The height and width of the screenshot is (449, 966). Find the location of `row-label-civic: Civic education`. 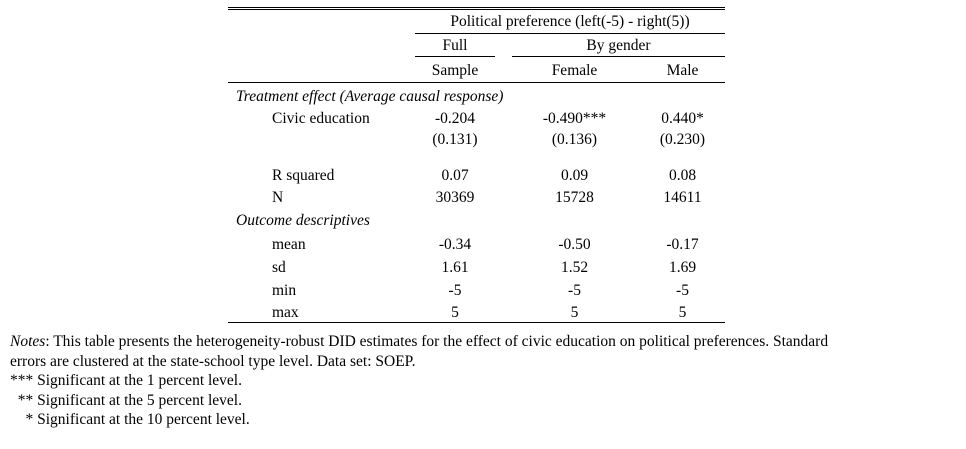

row-label-civic: Civic education is located at coordinates (321, 118).